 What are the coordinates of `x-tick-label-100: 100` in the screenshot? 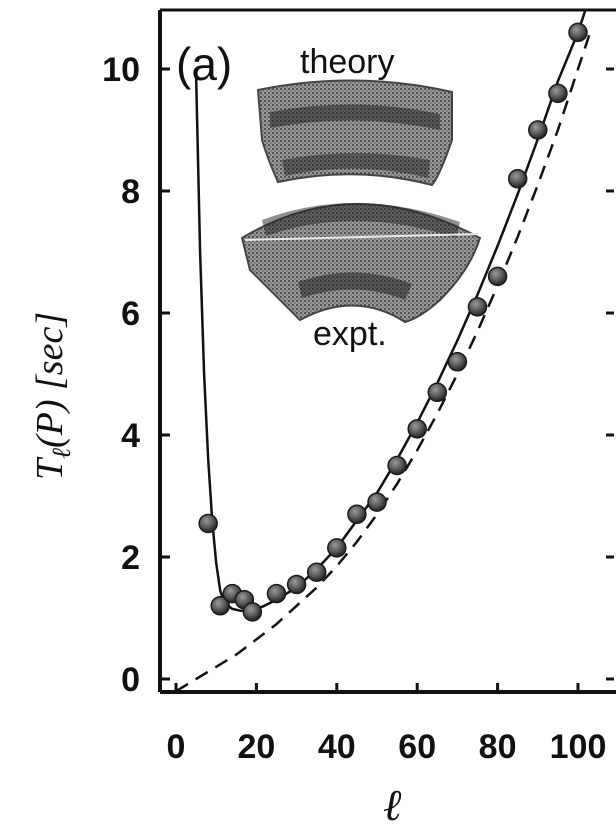 It's located at (578, 747).